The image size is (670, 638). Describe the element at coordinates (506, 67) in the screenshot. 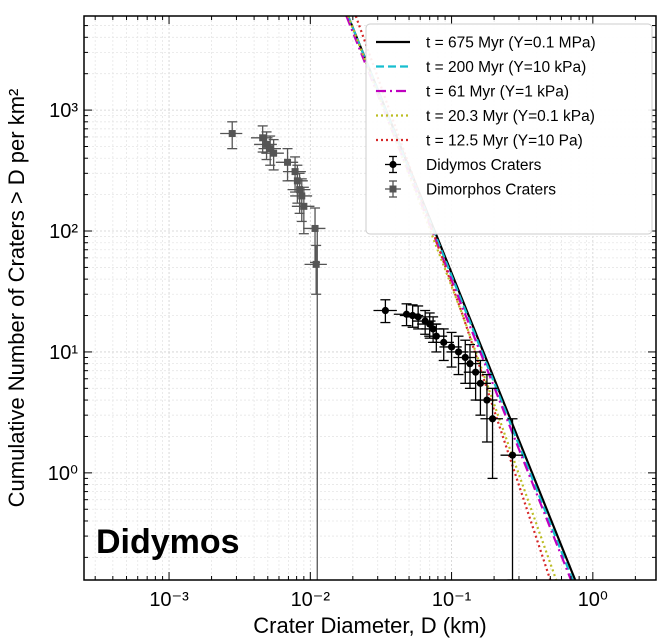

I see `legend-label: t = 200 Myr (Y=10 kPa)` at that location.